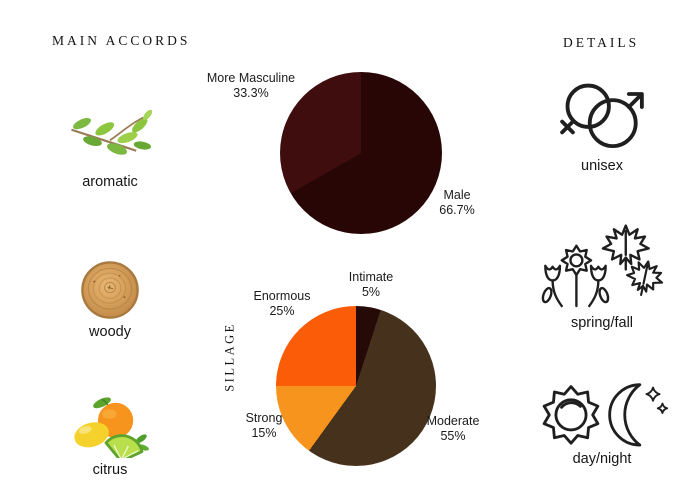 This screenshot has width=700, height=500. What do you see at coordinates (371, 277) in the screenshot?
I see `slice-label: Intimate` at bounding box center [371, 277].